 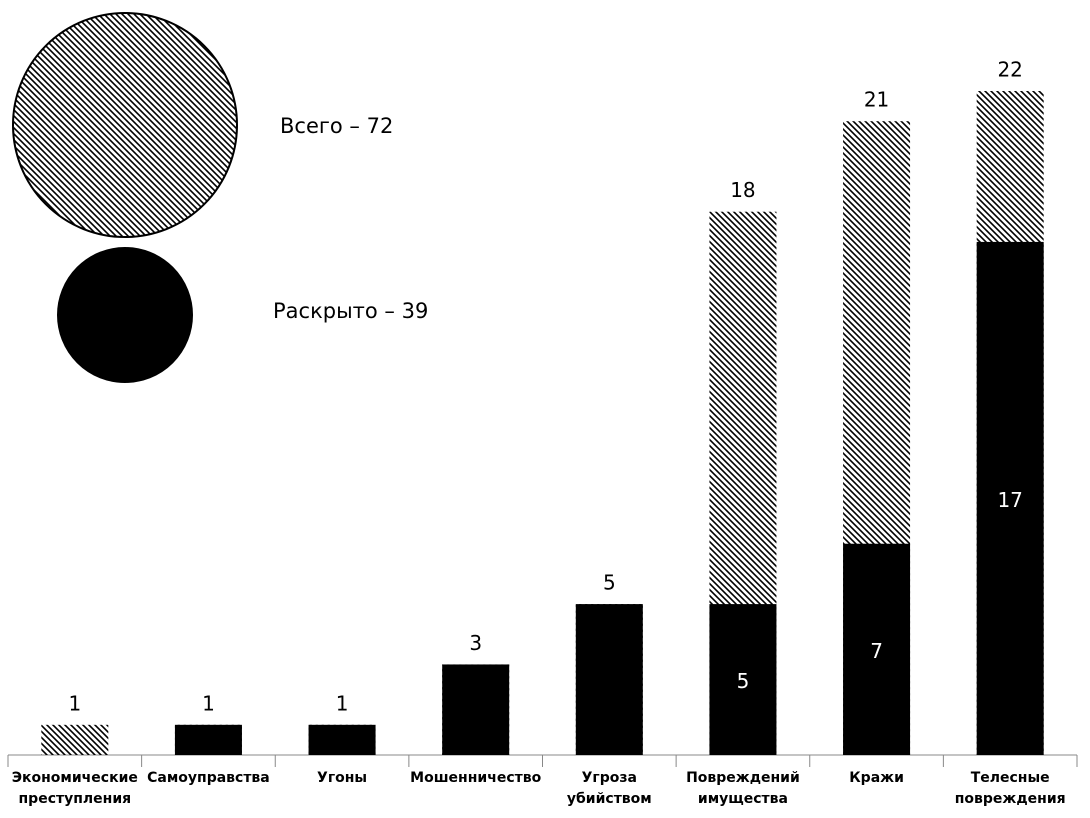 What do you see at coordinates (743, 788) in the screenshot?
I see `x-tick-label: Повреждений имущества` at bounding box center [743, 788].